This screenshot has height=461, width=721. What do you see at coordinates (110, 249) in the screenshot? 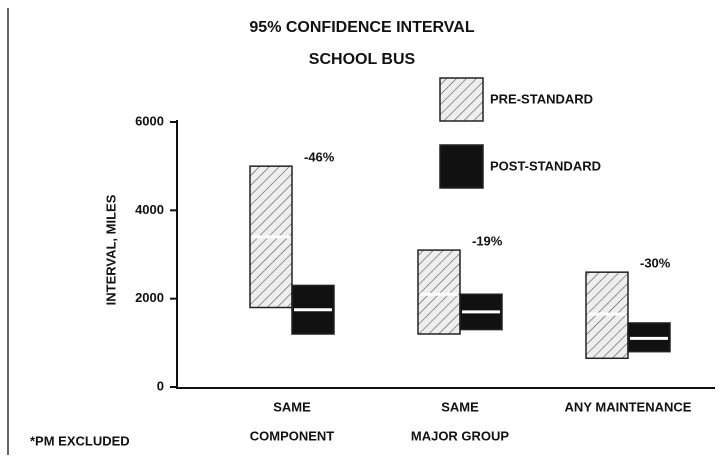
I see `y-axis-label: INTERVAL, MILES` at bounding box center [110, 249].